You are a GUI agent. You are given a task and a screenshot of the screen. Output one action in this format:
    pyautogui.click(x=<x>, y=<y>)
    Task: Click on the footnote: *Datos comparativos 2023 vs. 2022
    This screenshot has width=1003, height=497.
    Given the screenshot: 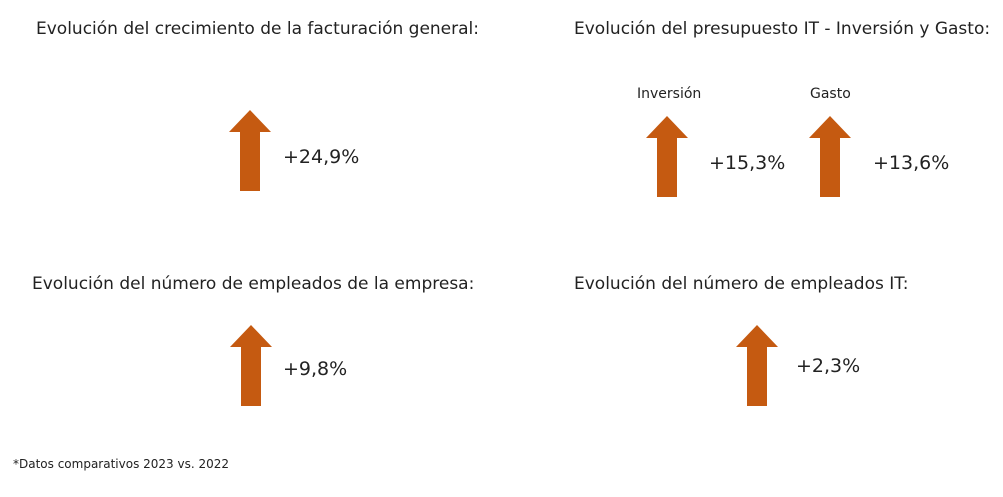 What is the action you would take?
    pyautogui.click(x=121, y=464)
    